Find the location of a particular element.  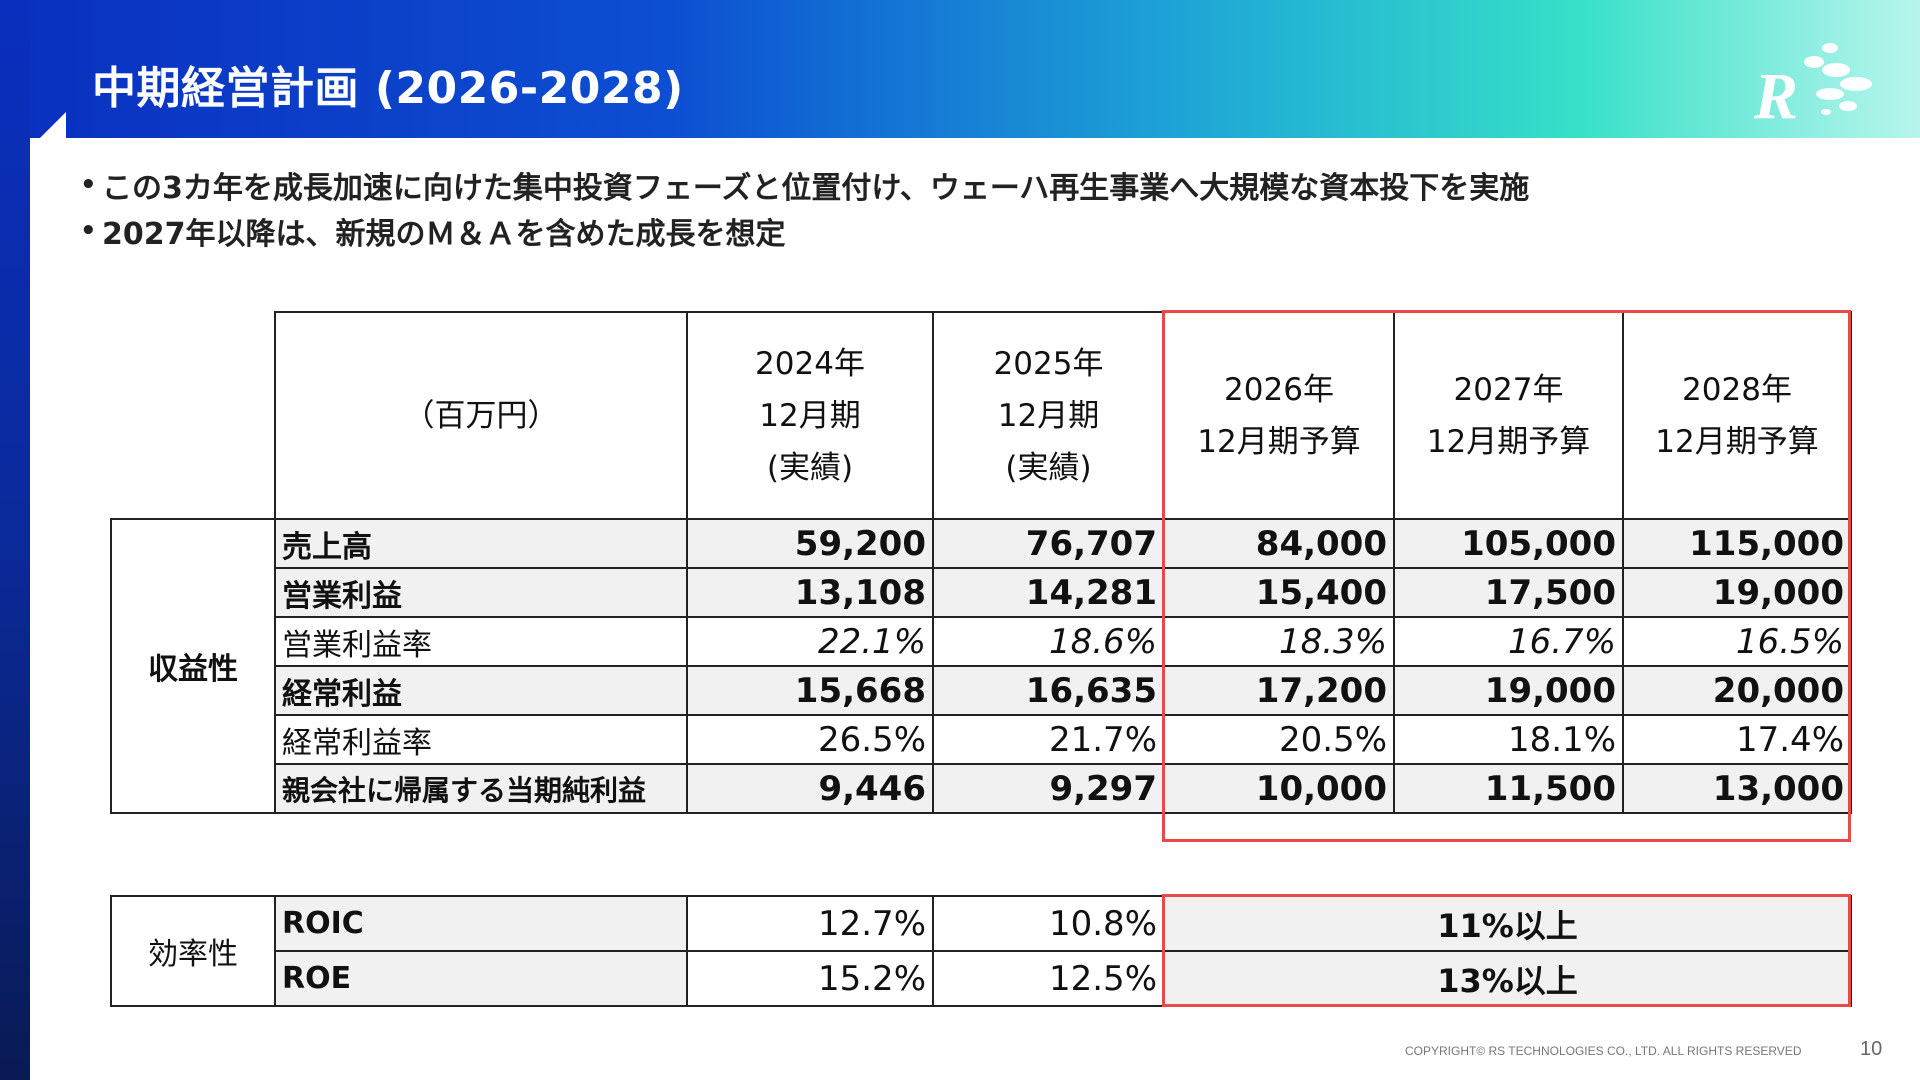

bullet-text: 2027年以降は、新規のＭ＆Ａを含めた成長を想定 is located at coordinates (444, 234).